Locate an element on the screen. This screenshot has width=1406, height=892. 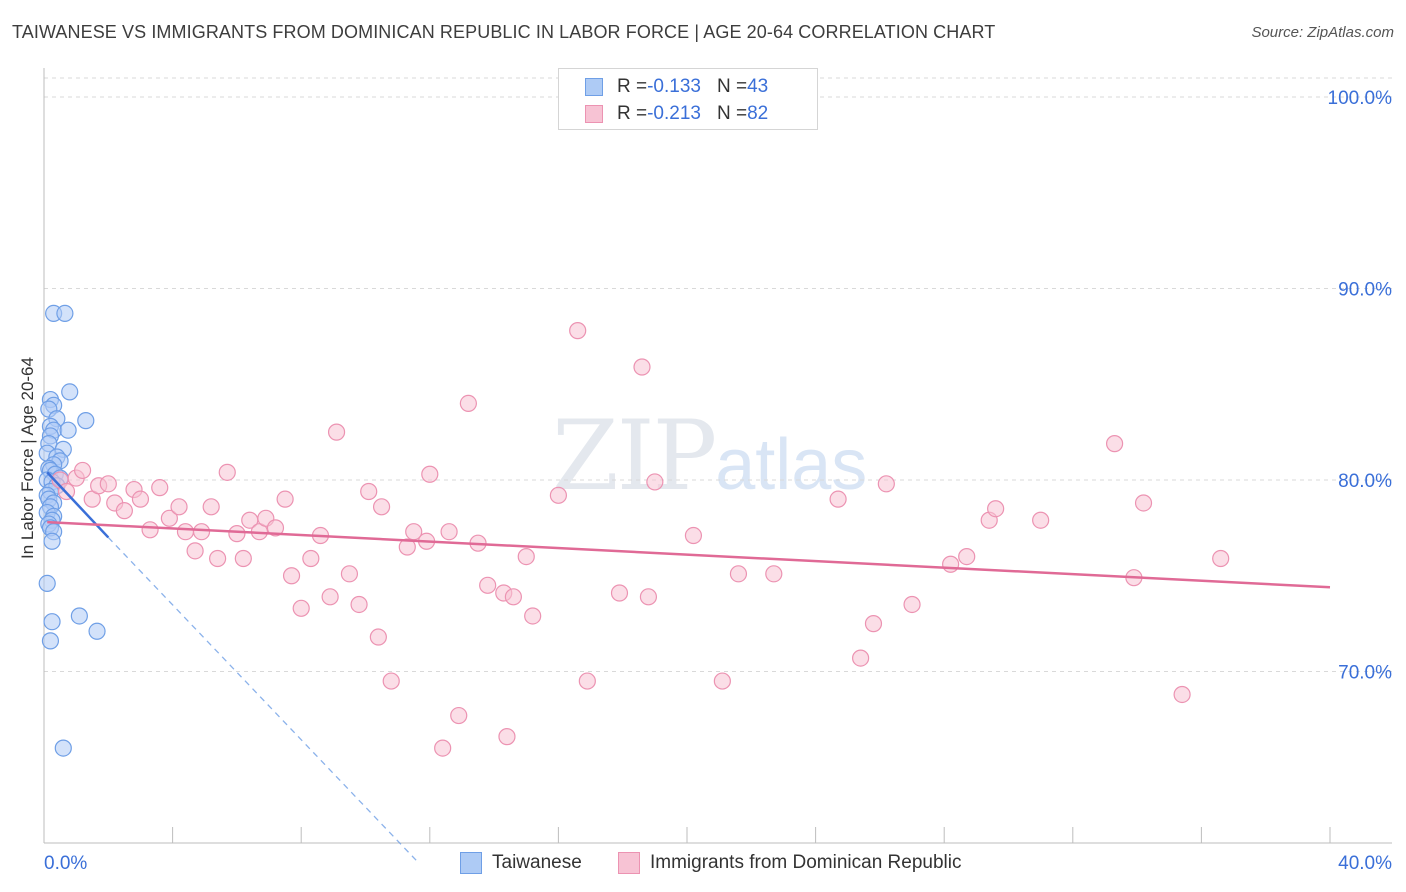
dominican-trend-line is located at coordinates (689, 554).